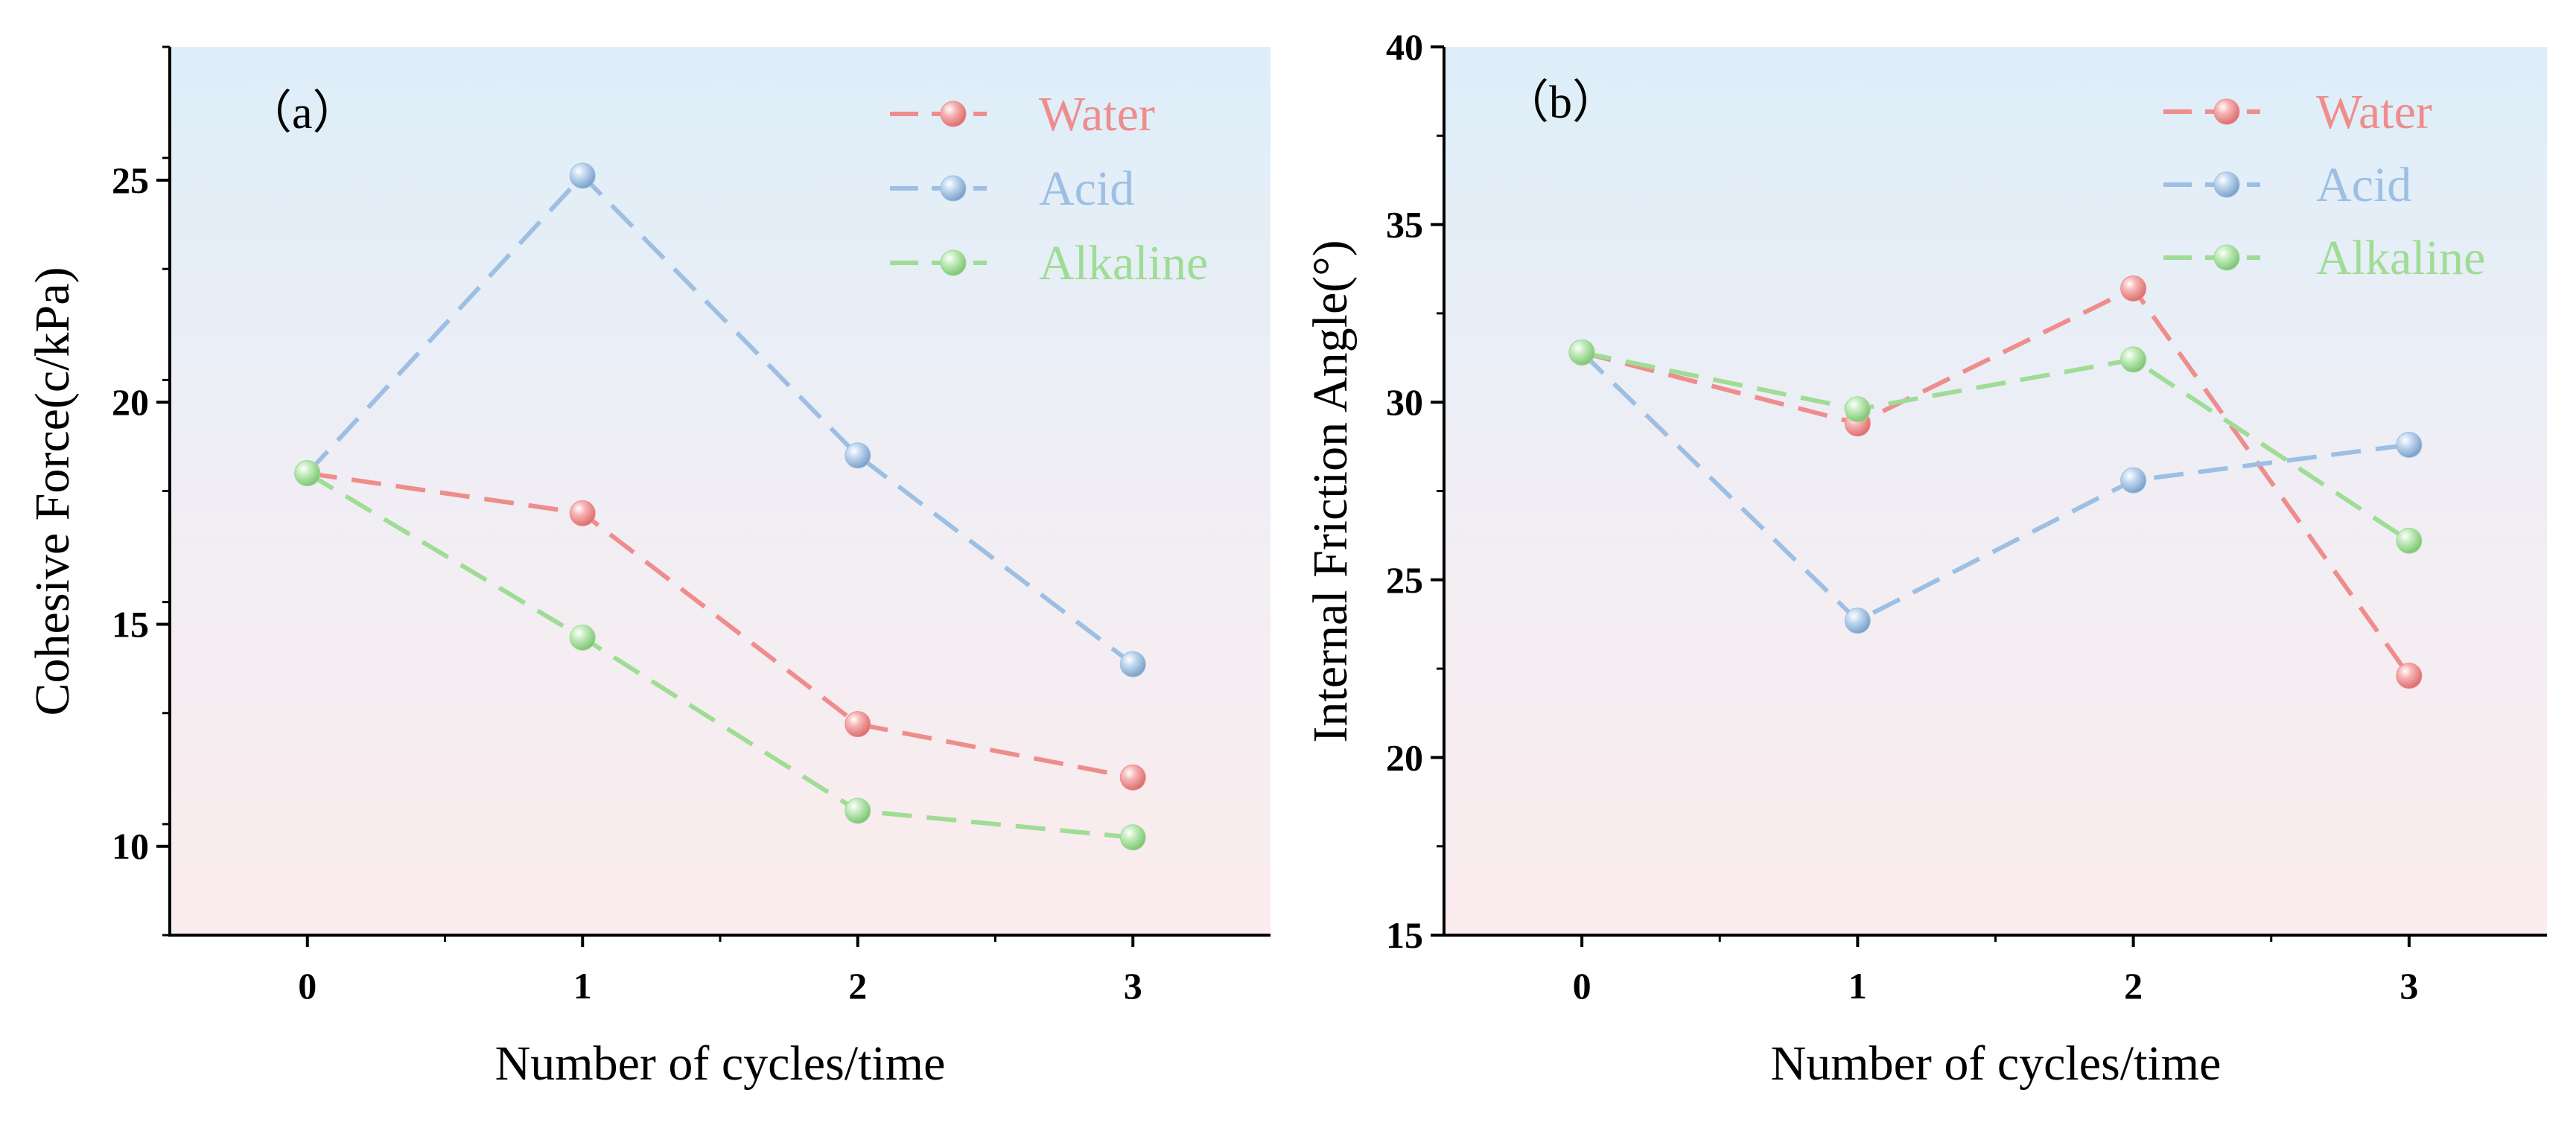 This screenshot has width=2576, height=1122. I want to click on panel-a-x-tick-label-3: 3, so click(1133, 986).